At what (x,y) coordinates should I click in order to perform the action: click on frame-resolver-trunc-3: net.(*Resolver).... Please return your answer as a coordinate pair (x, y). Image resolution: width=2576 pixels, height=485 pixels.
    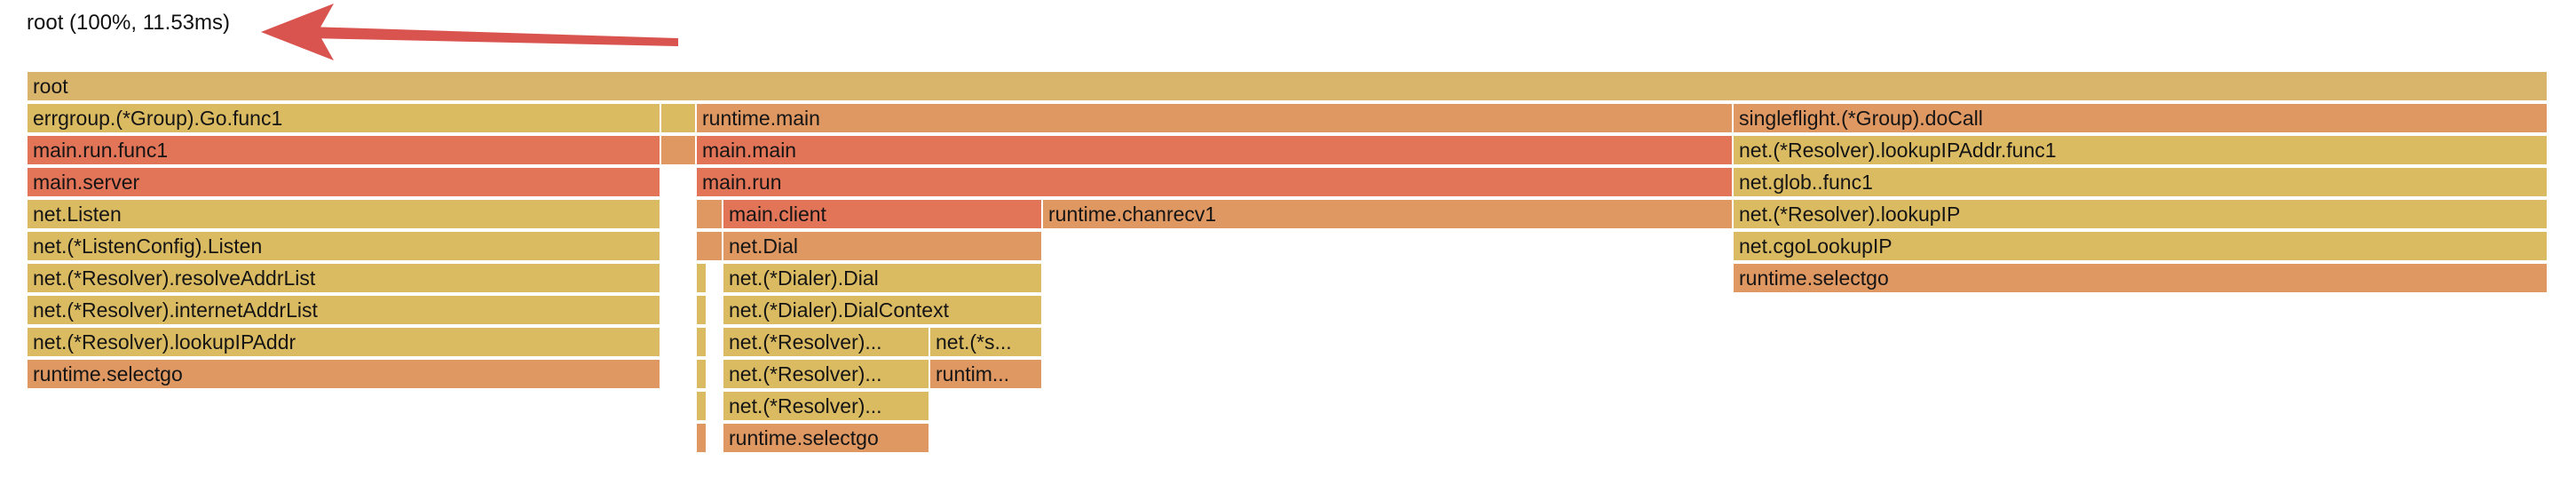
    Looking at the image, I should click on (826, 406).